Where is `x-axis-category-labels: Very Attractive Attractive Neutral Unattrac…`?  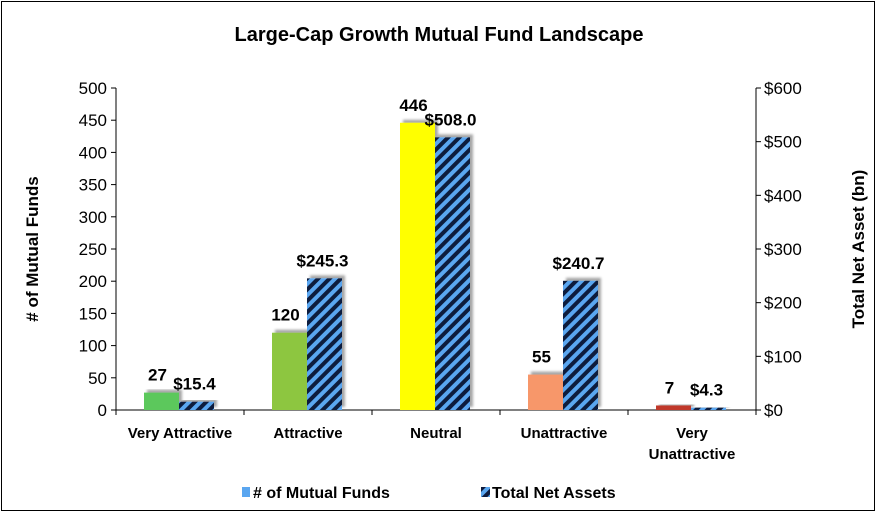 x-axis-category-labels: Very Attractive Attractive Neutral Unattrac… is located at coordinates (432, 444).